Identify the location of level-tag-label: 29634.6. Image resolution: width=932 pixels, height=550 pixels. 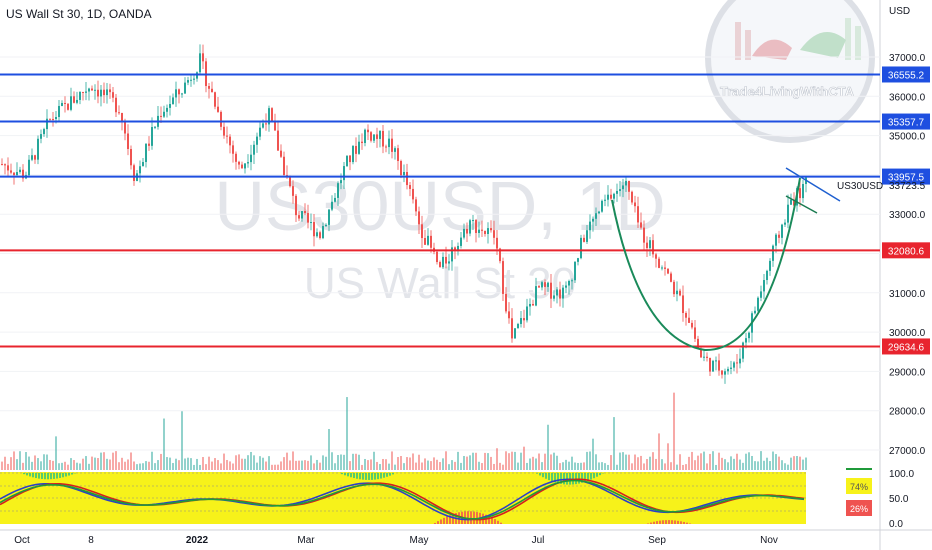
(906, 347).